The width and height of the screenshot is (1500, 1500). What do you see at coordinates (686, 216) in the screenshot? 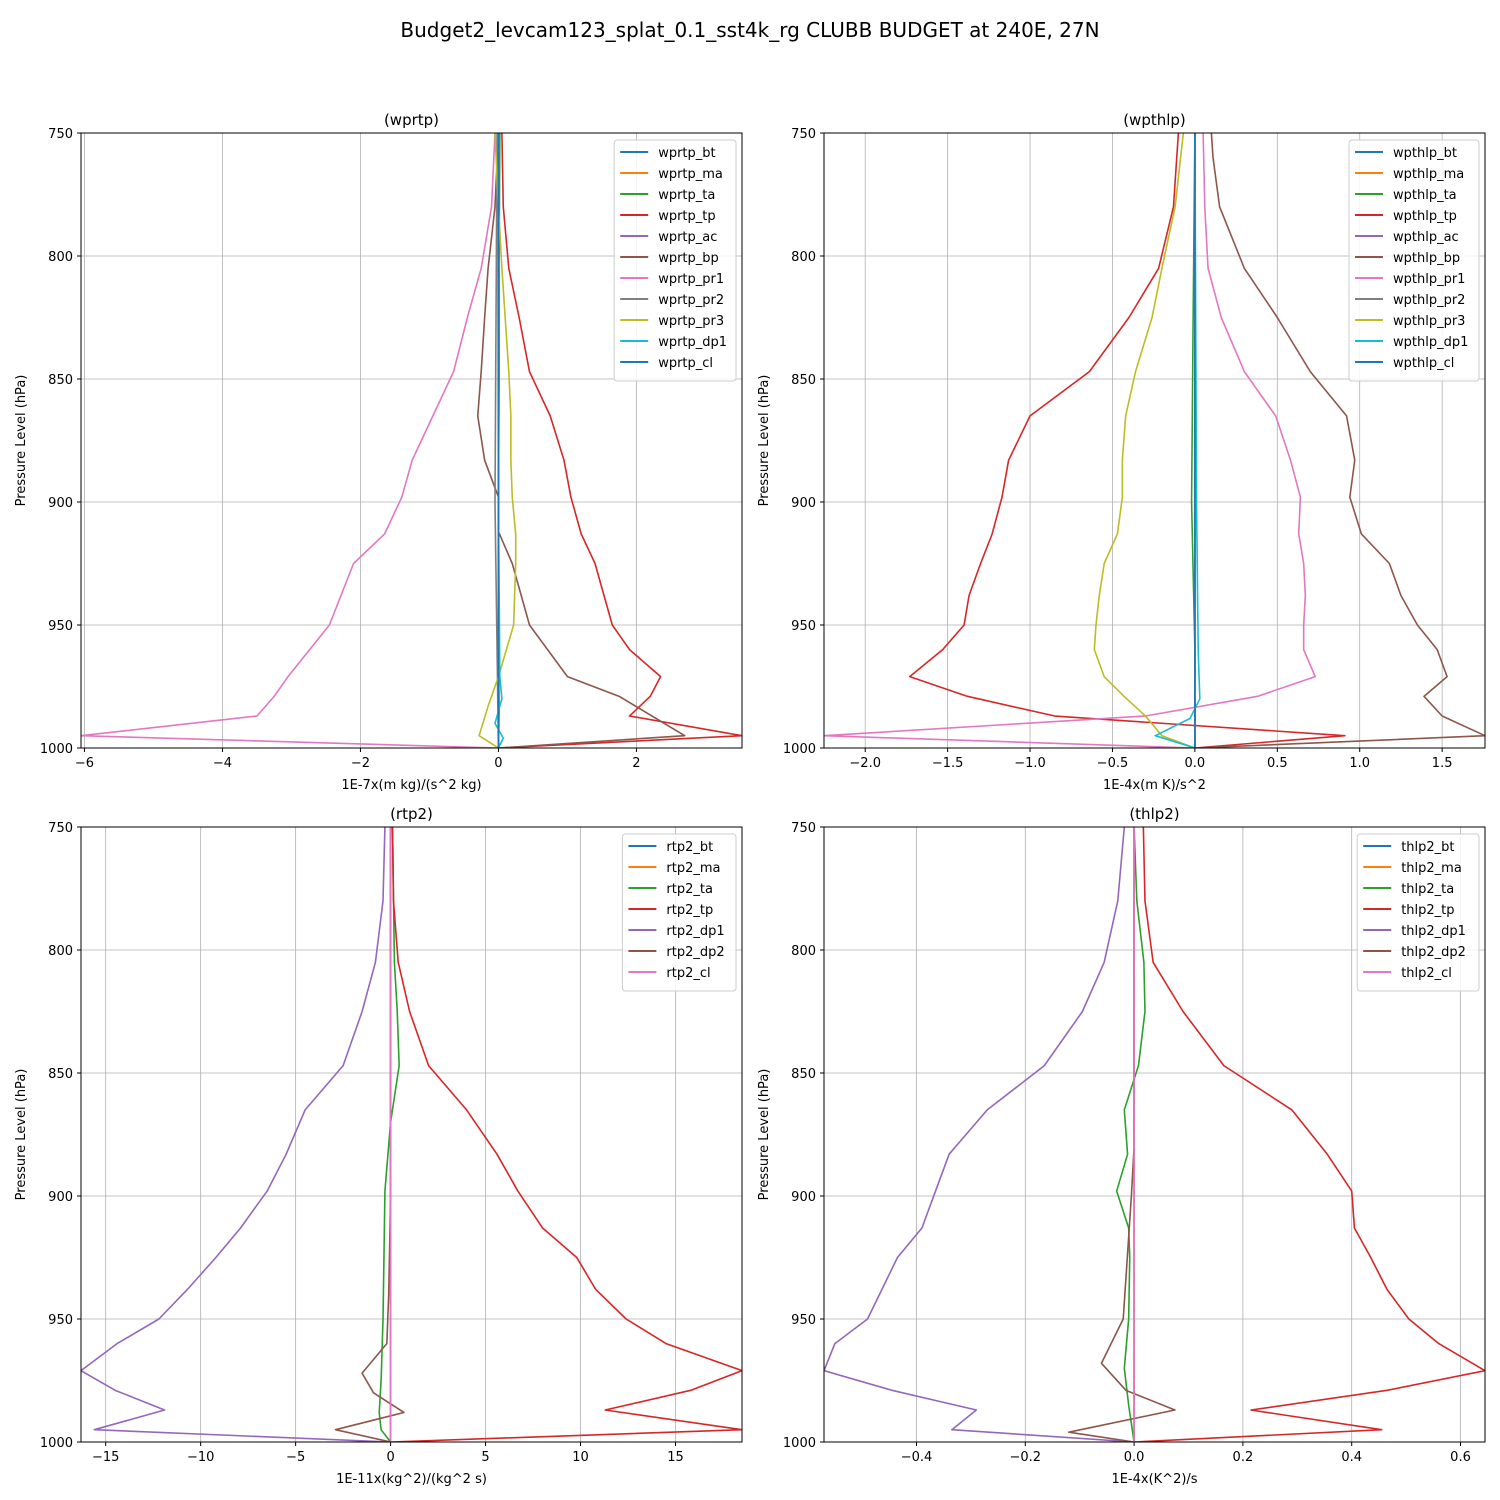
I see `legend-entry: wprtp_tp` at bounding box center [686, 216].